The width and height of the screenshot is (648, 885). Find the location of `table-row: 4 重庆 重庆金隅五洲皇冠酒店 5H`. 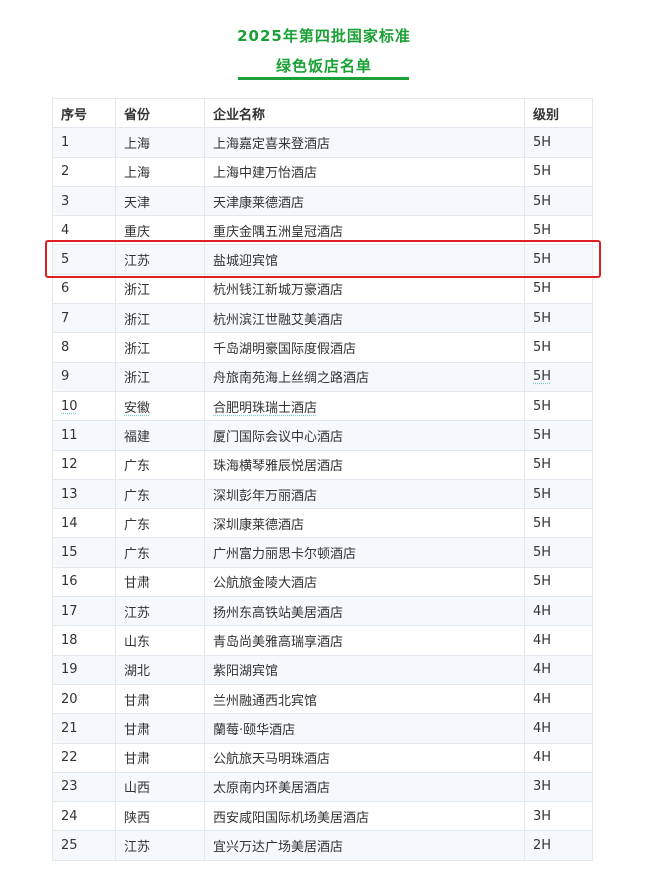

table-row: 4 重庆 重庆金隅五洲皇冠酒店 5H is located at coordinates (322, 230).